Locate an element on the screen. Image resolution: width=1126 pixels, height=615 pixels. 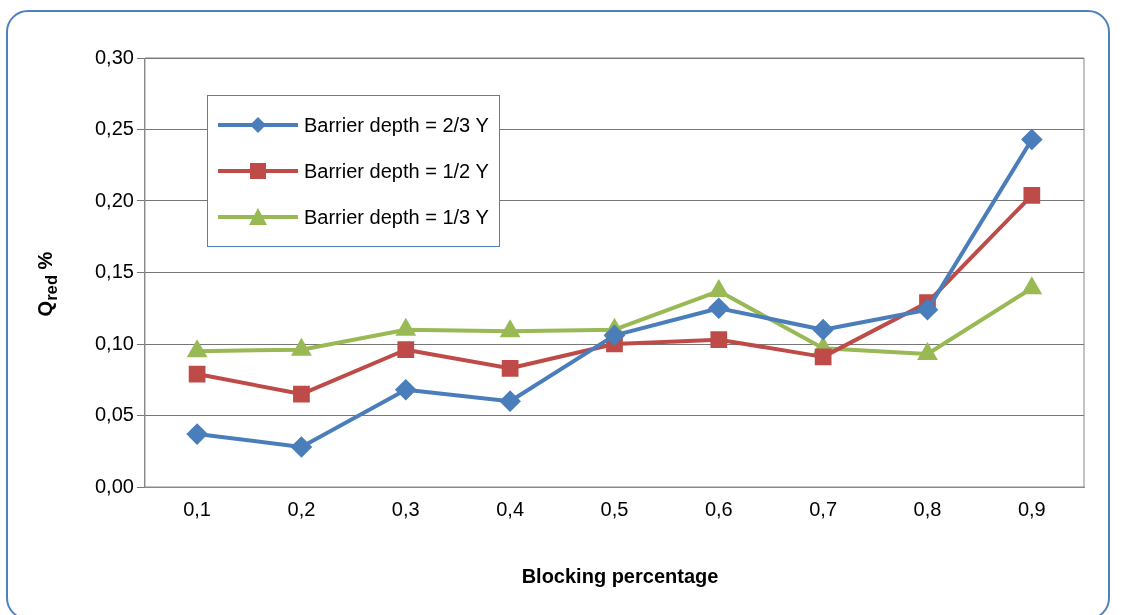
x-tick-label: 0,1 is located at coordinates (197, 508).